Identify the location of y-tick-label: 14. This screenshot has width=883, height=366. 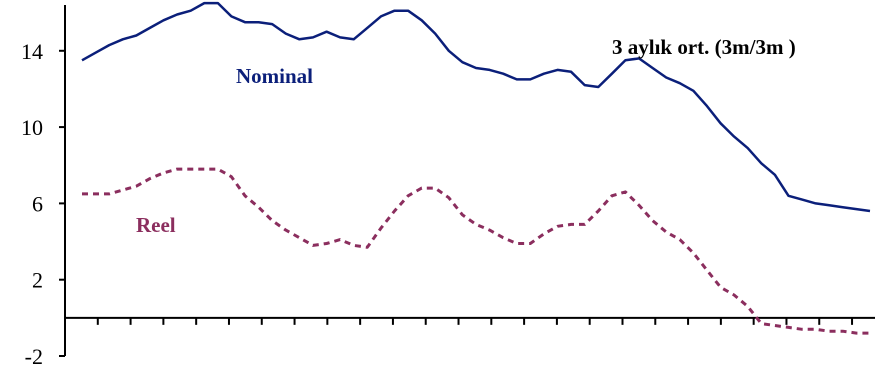
(32, 51).